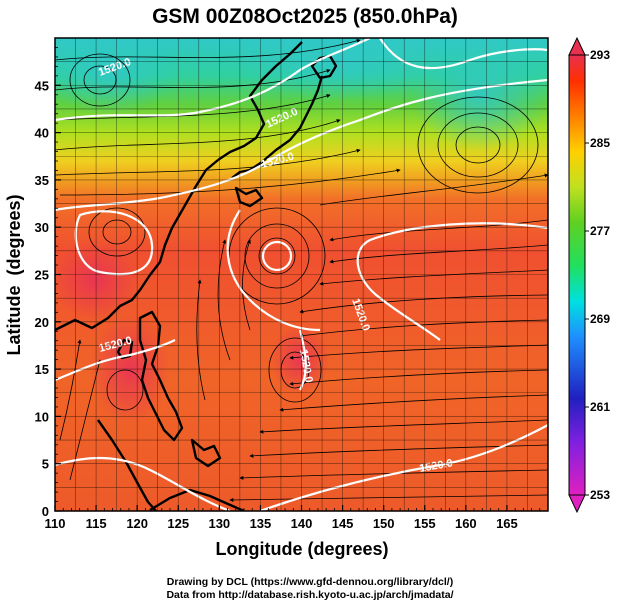  I want to click on x-tick-label: 150, so click(384, 523).